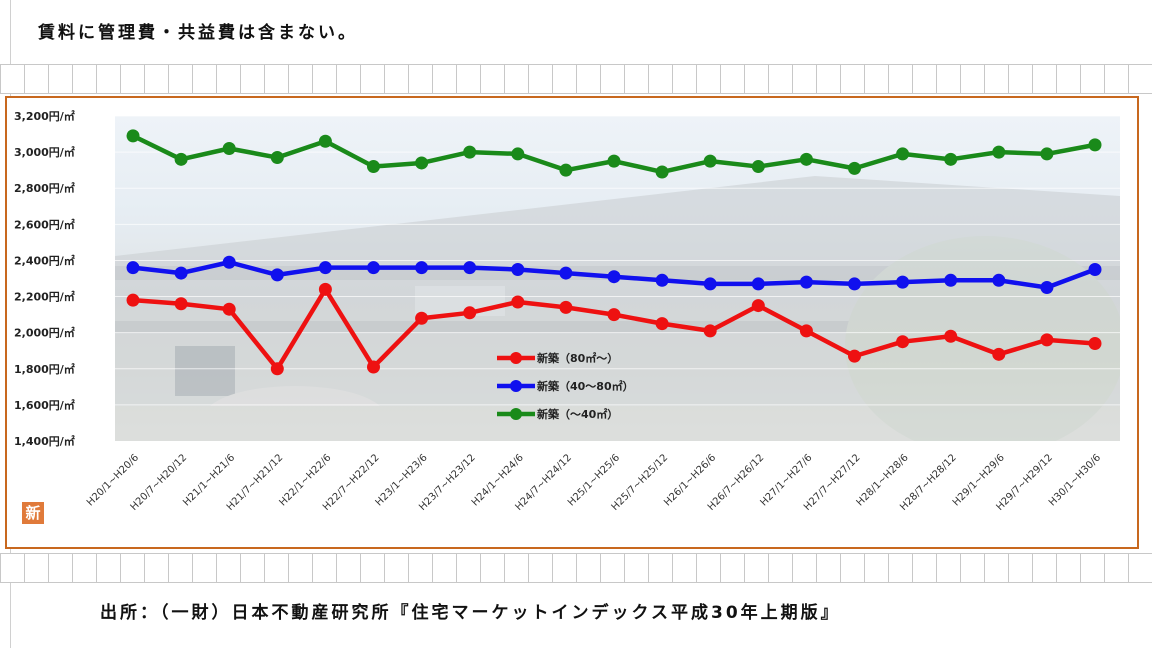  Describe the element at coordinates (44, 188) in the screenshot. I see `y-tick-label: 2,800円/㎡` at that location.